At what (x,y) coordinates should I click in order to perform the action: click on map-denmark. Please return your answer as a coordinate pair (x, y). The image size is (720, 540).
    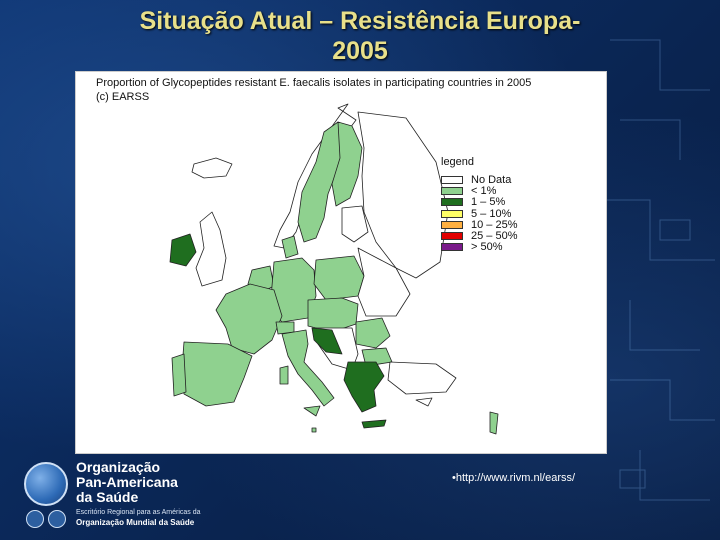
    Looking at the image, I should click on (290, 247).